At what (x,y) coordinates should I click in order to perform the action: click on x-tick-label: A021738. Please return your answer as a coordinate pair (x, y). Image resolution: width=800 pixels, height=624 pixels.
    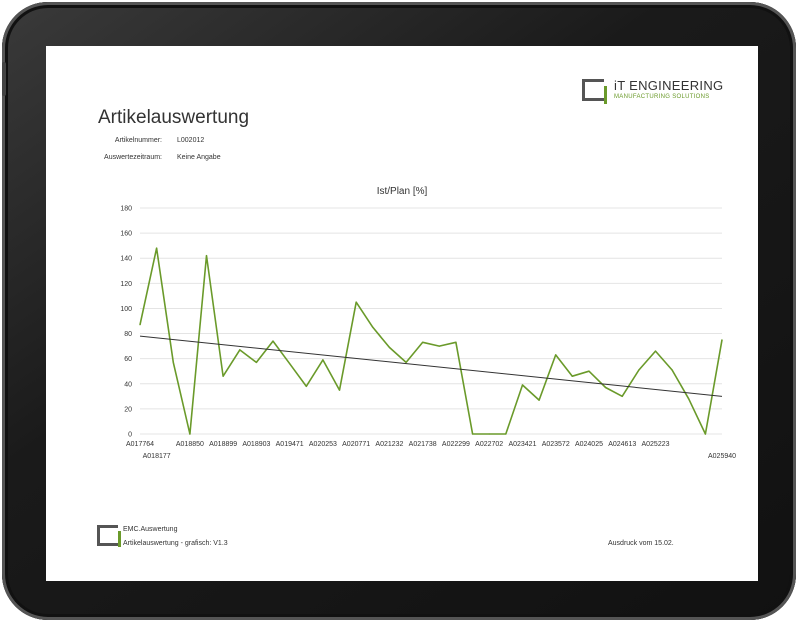
    Looking at the image, I should click on (423, 444).